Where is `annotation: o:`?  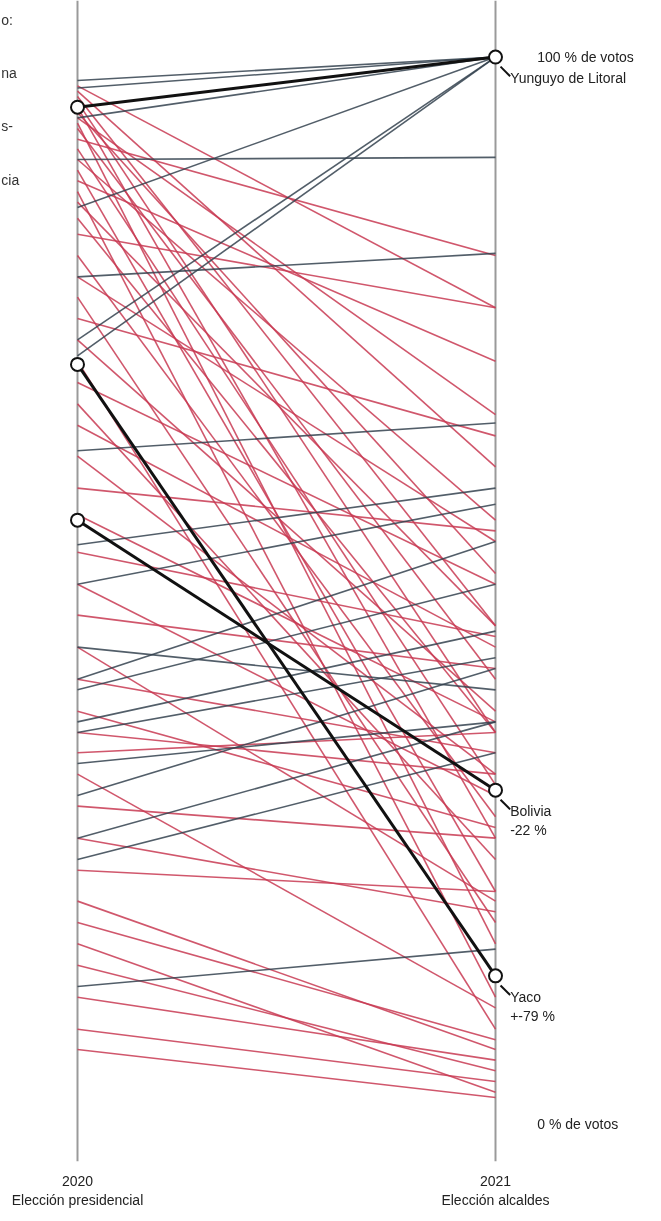 annotation: o: is located at coordinates (7, 19).